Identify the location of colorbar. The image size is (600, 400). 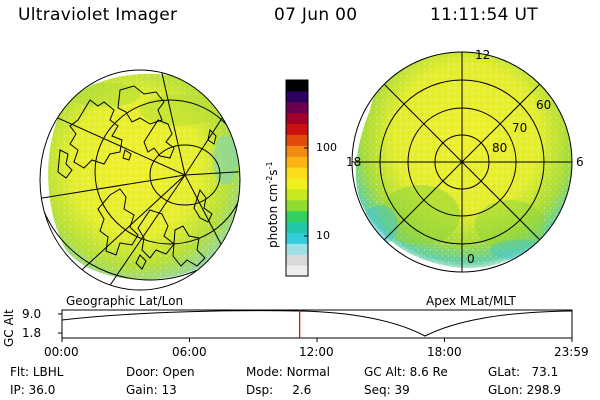
(297, 178).